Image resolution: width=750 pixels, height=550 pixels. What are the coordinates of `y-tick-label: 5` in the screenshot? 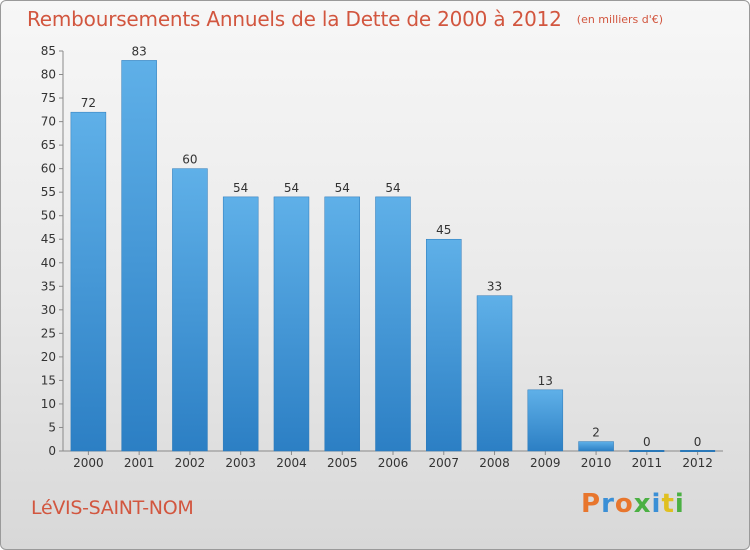 It's located at (52, 427).